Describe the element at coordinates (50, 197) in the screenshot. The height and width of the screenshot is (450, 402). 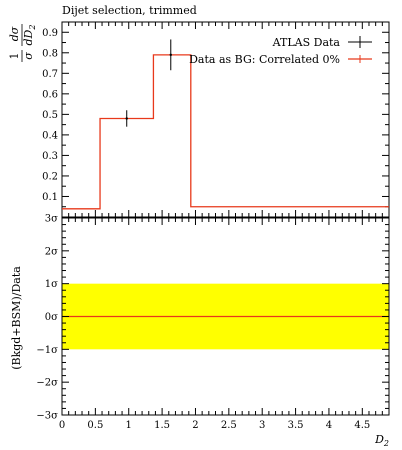
I see `upper-ytick-label: 0.1` at that location.